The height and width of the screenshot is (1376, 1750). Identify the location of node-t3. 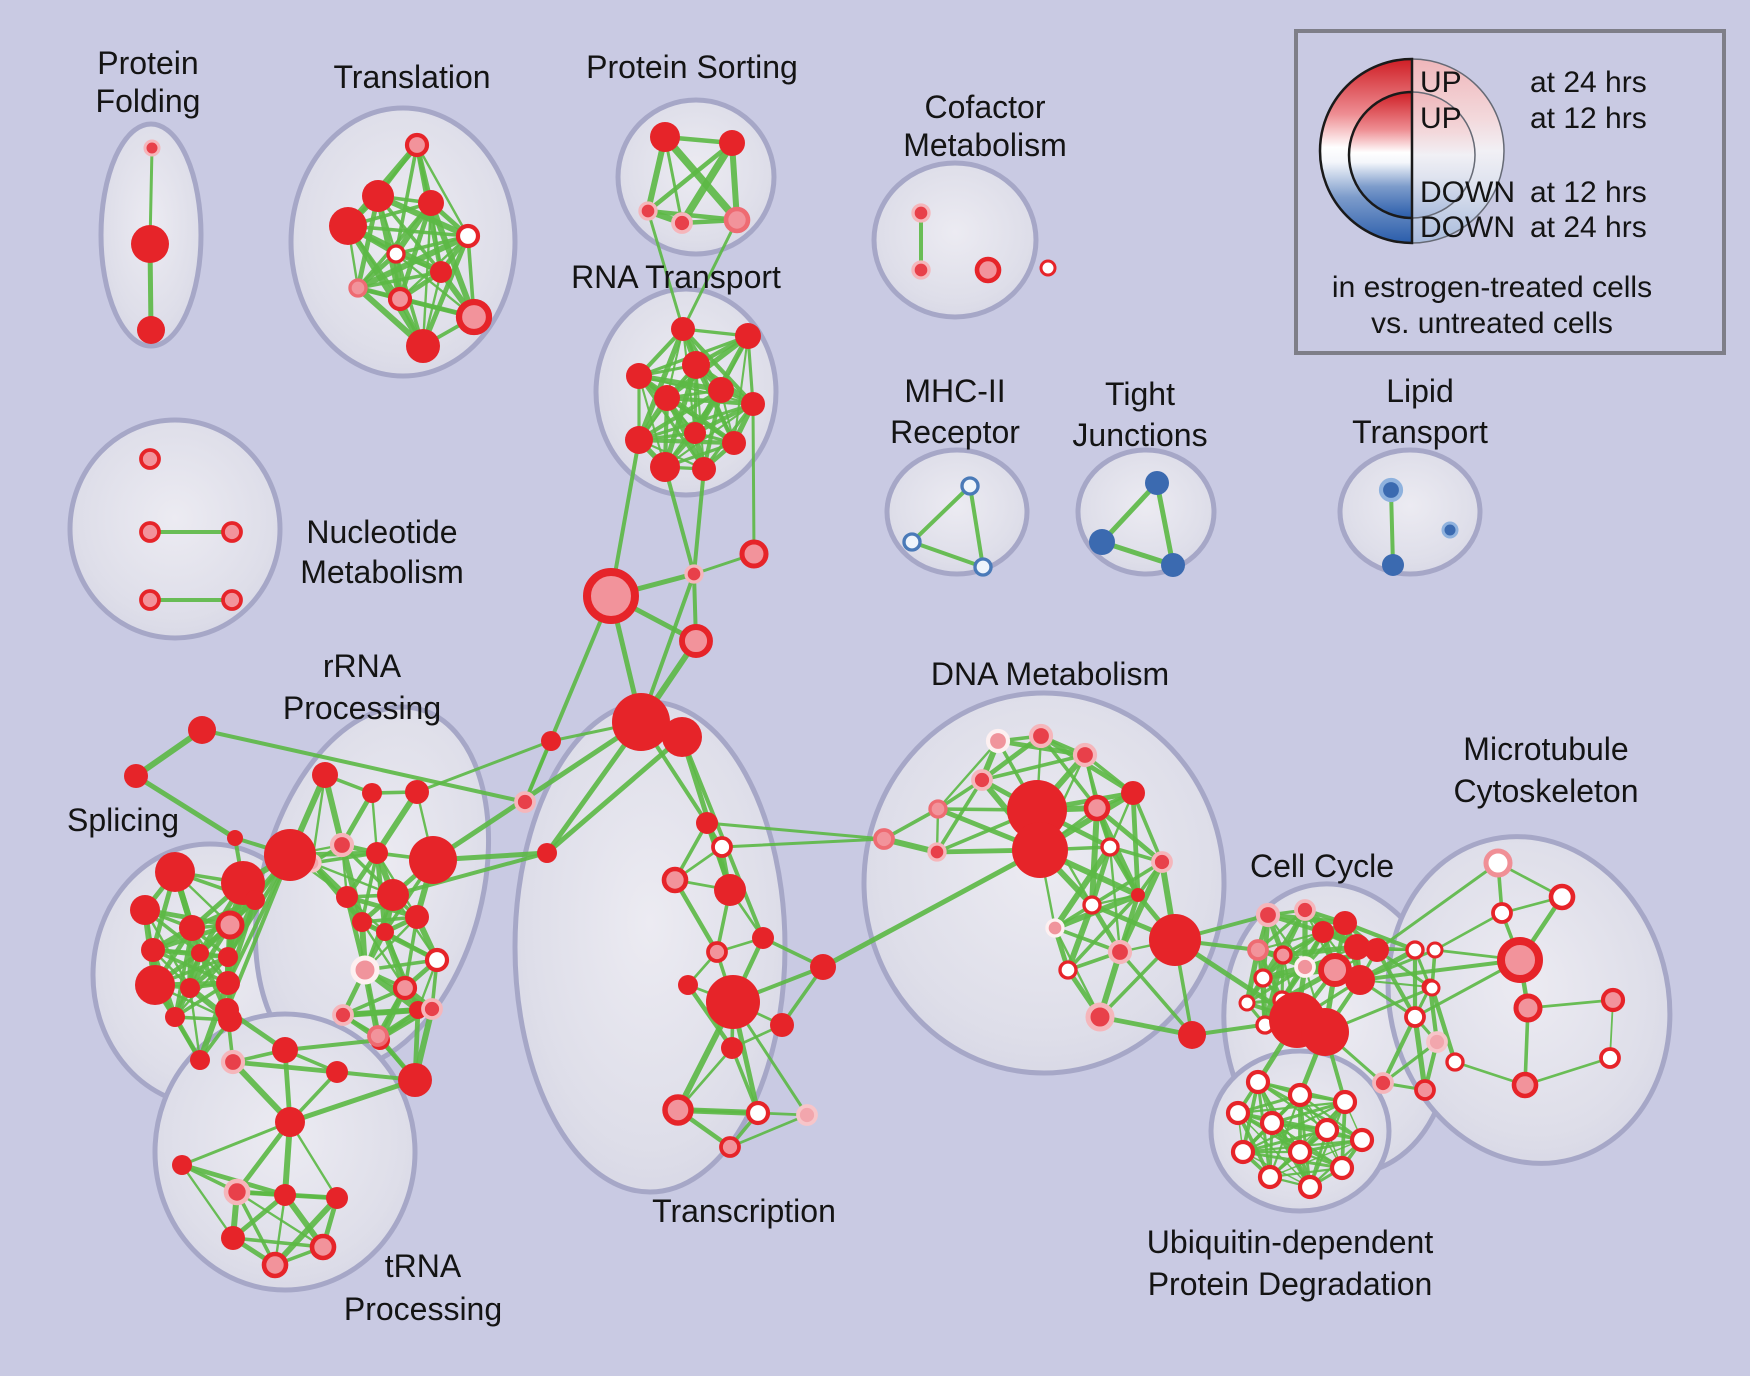
(431, 203).